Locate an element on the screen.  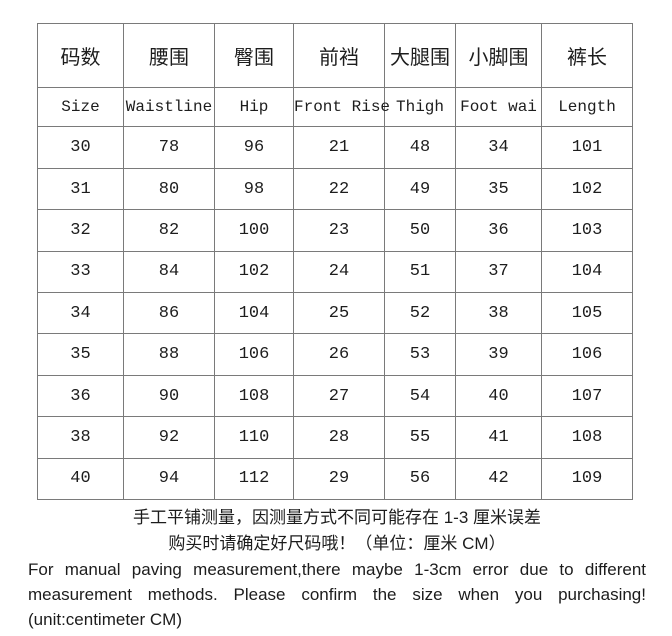
table-cell: 86 is located at coordinates (169, 313).